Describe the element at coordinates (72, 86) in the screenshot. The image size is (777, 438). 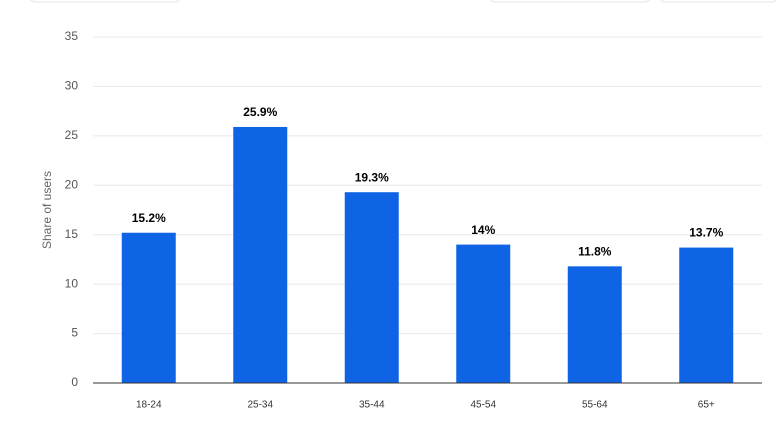
I see `y-tick-label: 30` at that location.